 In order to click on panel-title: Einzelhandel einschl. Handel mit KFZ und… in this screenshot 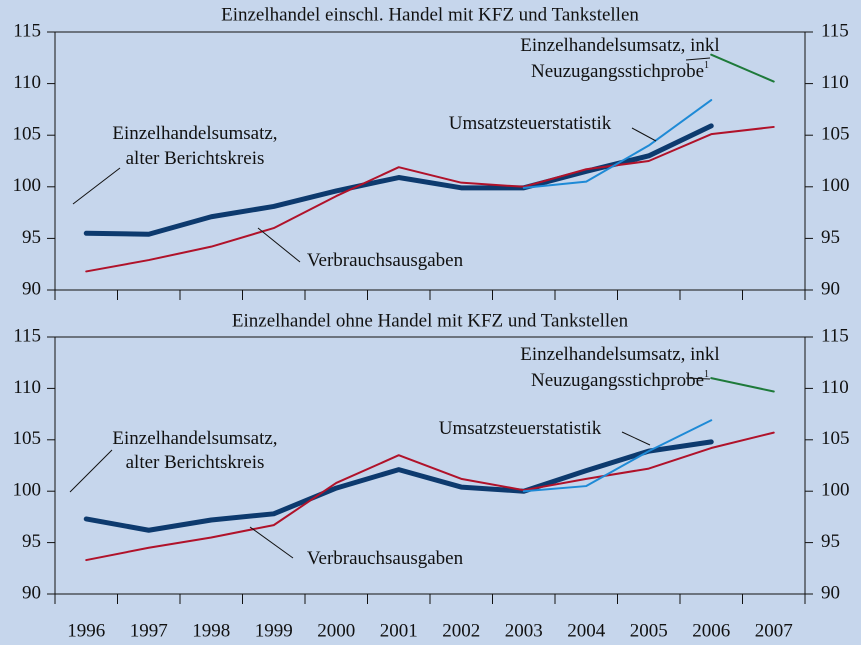, I will do `click(430, 14)`.